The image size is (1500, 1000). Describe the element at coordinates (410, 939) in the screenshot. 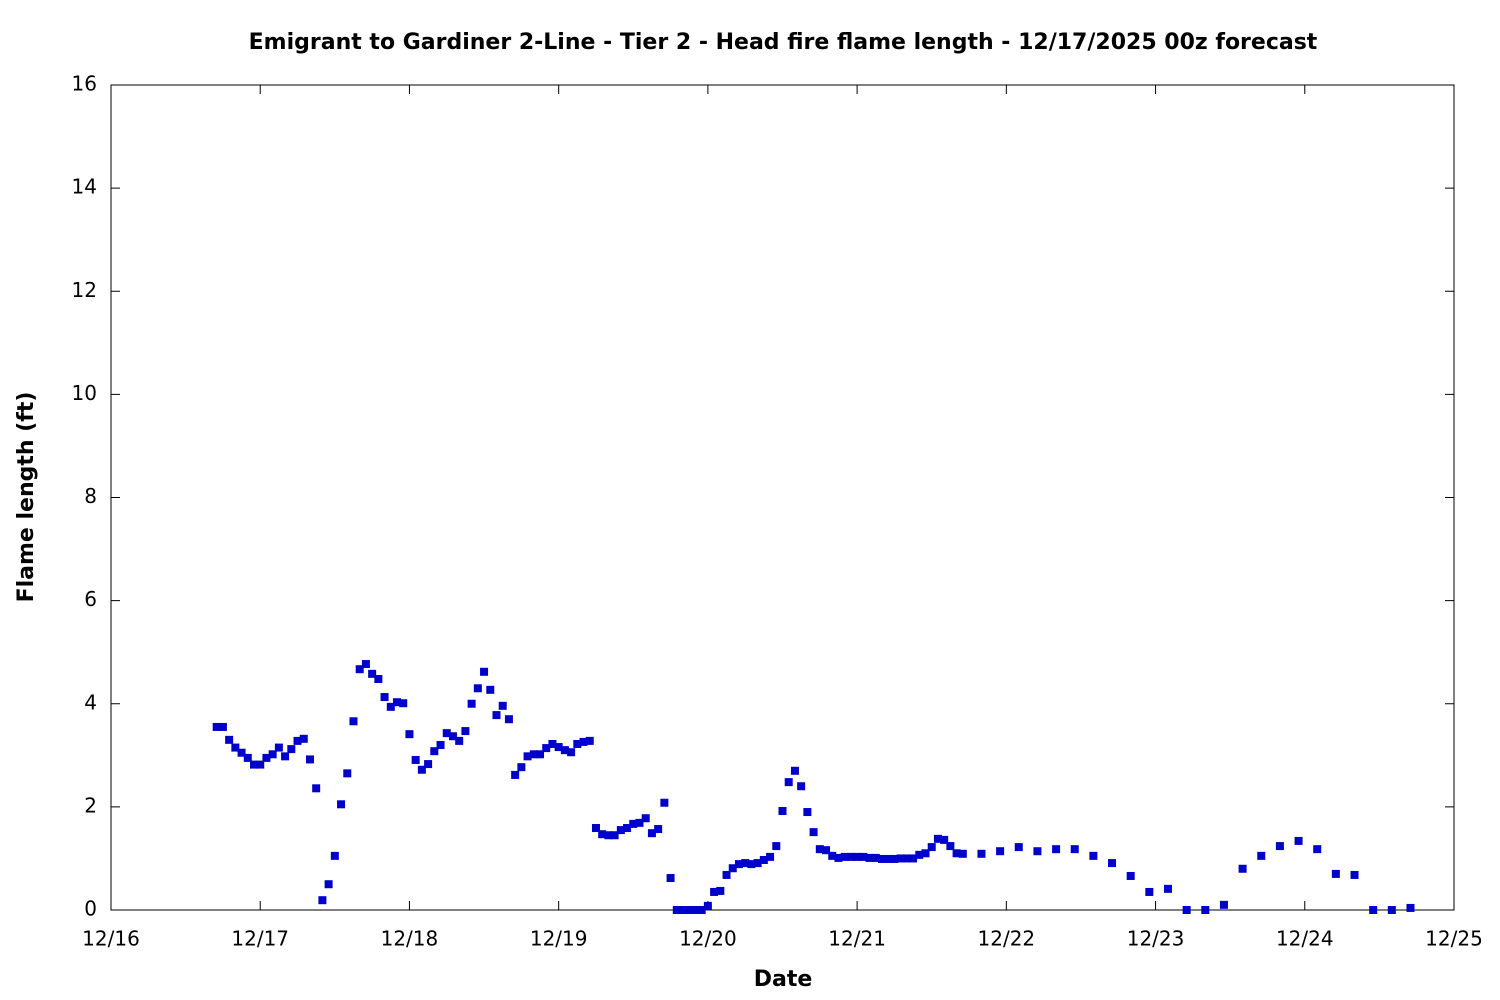

I see `x-tick-label: 12/18` at that location.